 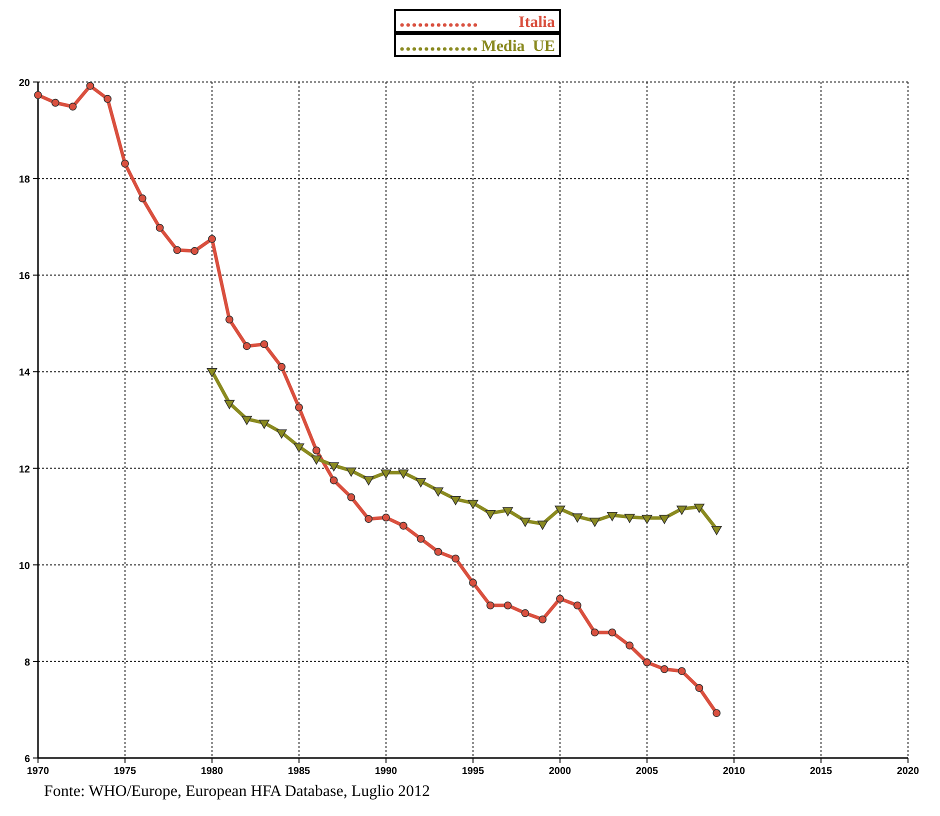 What do you see at coordinates (473, 771) in the screenshot?
I see `x-tick-label: 1995` at bounding box center [473, 771].